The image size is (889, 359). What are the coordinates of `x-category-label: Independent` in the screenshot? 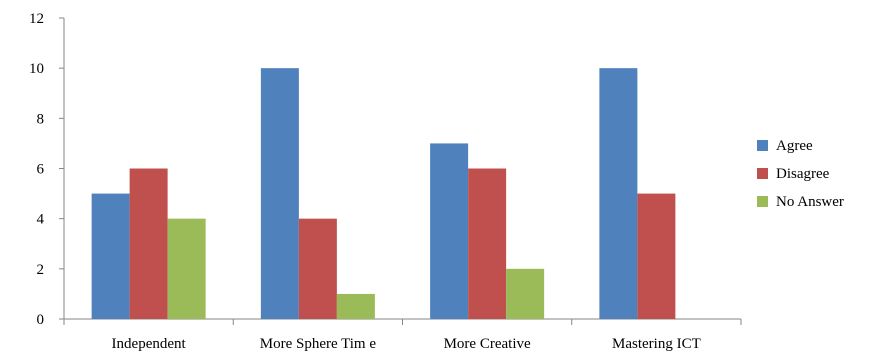 It's located at (149, 344).